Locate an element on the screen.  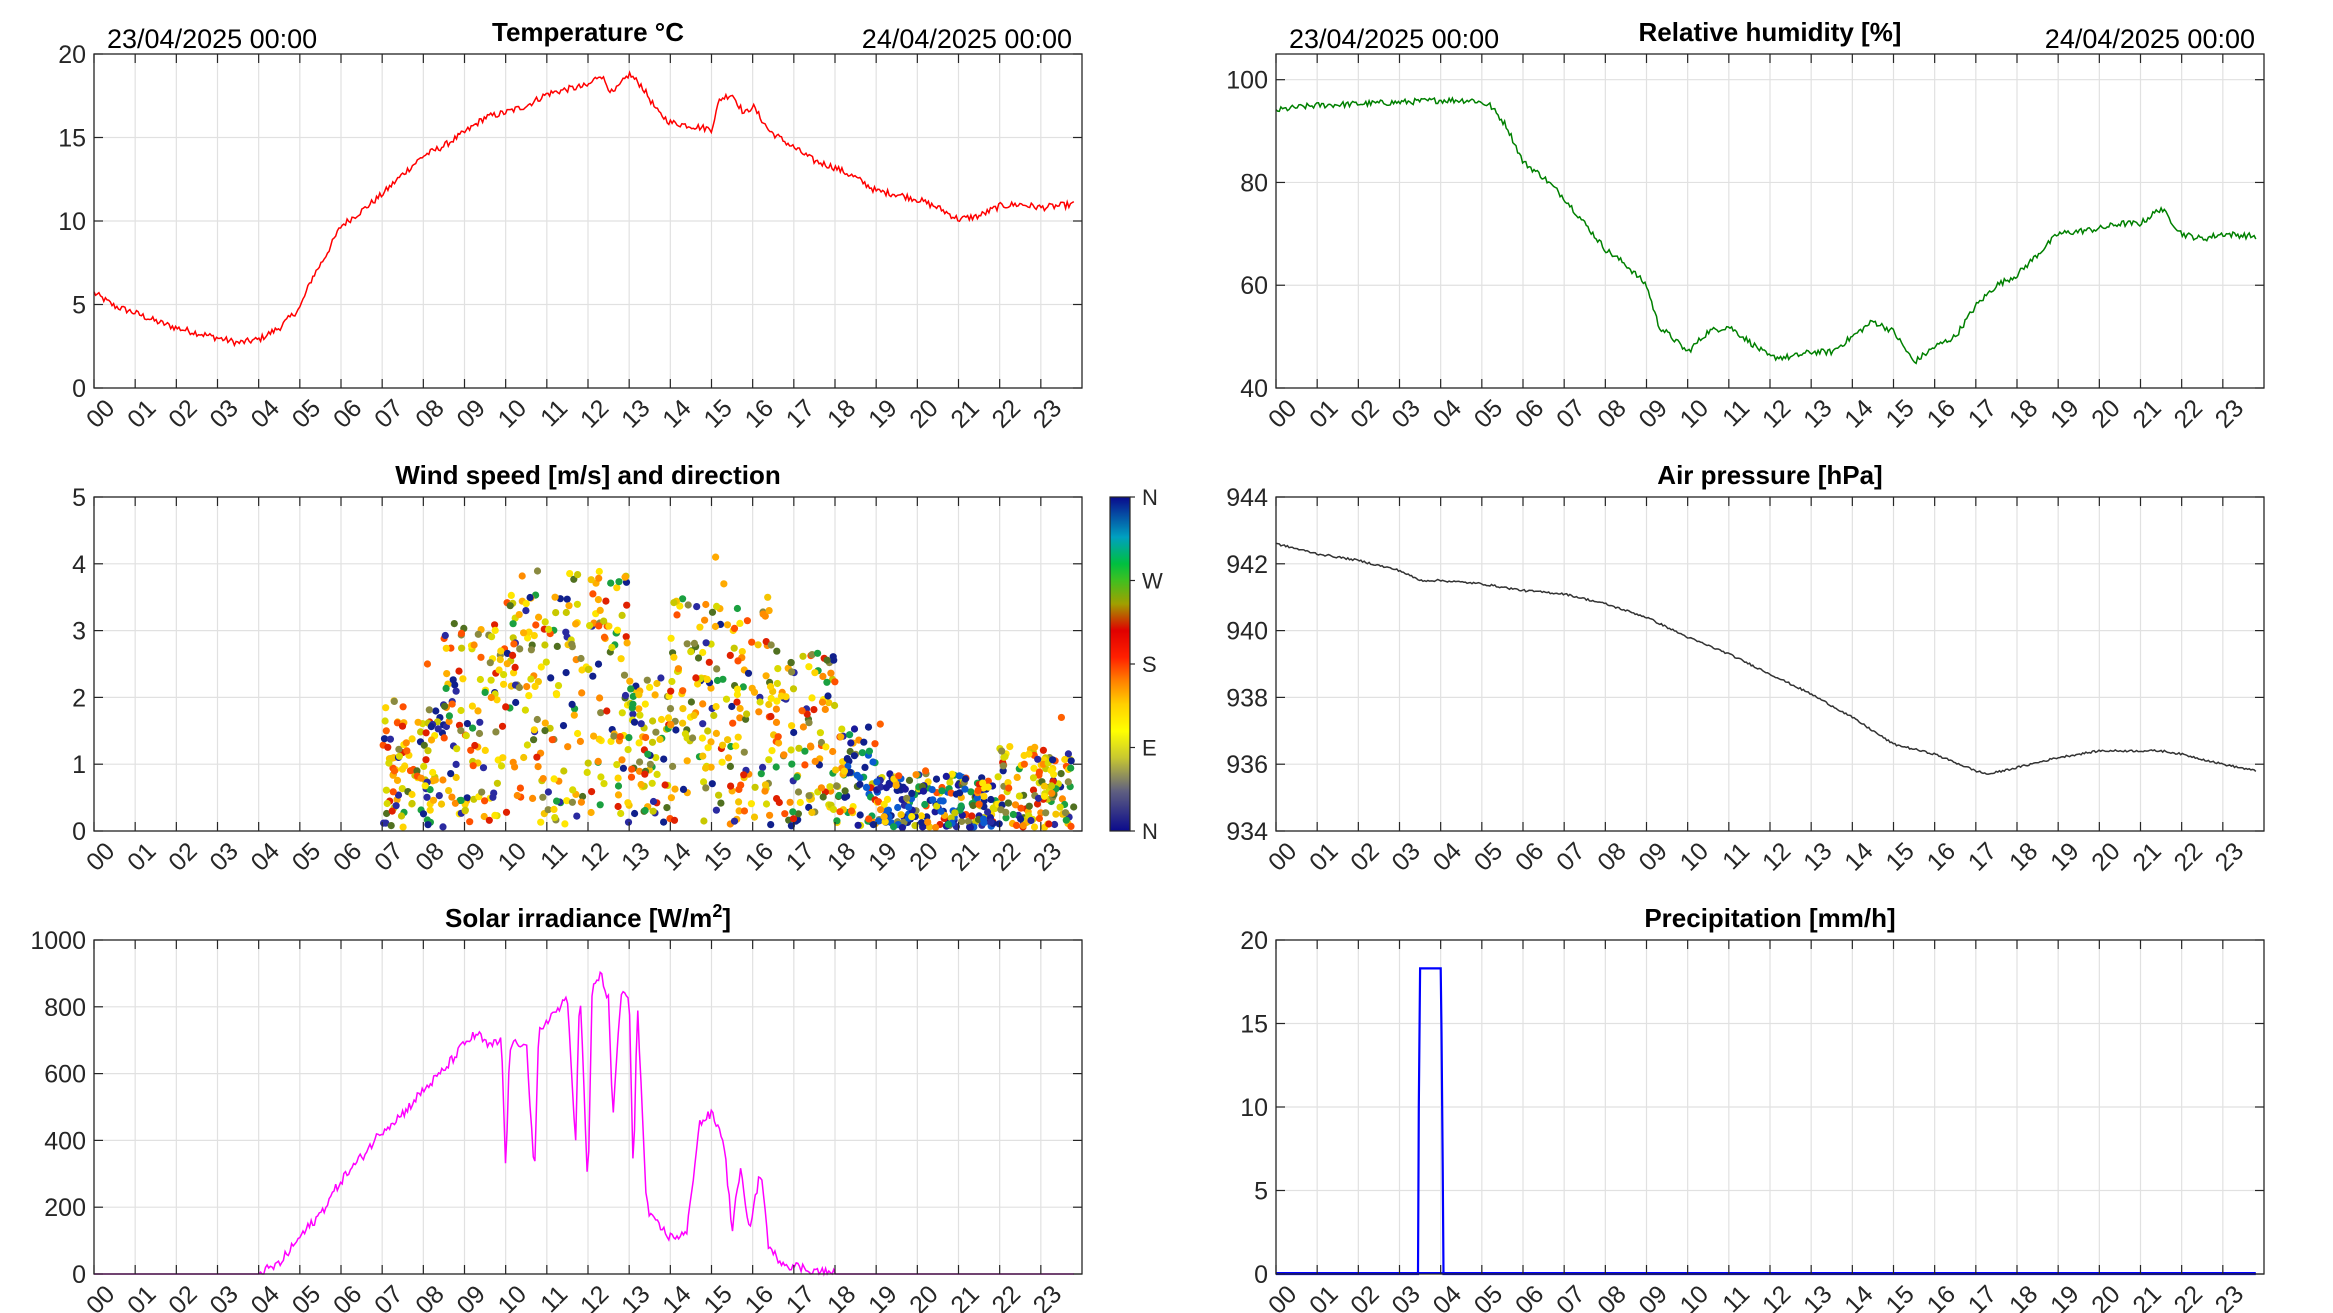
x-tick-label: 10 is located at coordinates (512, 856).